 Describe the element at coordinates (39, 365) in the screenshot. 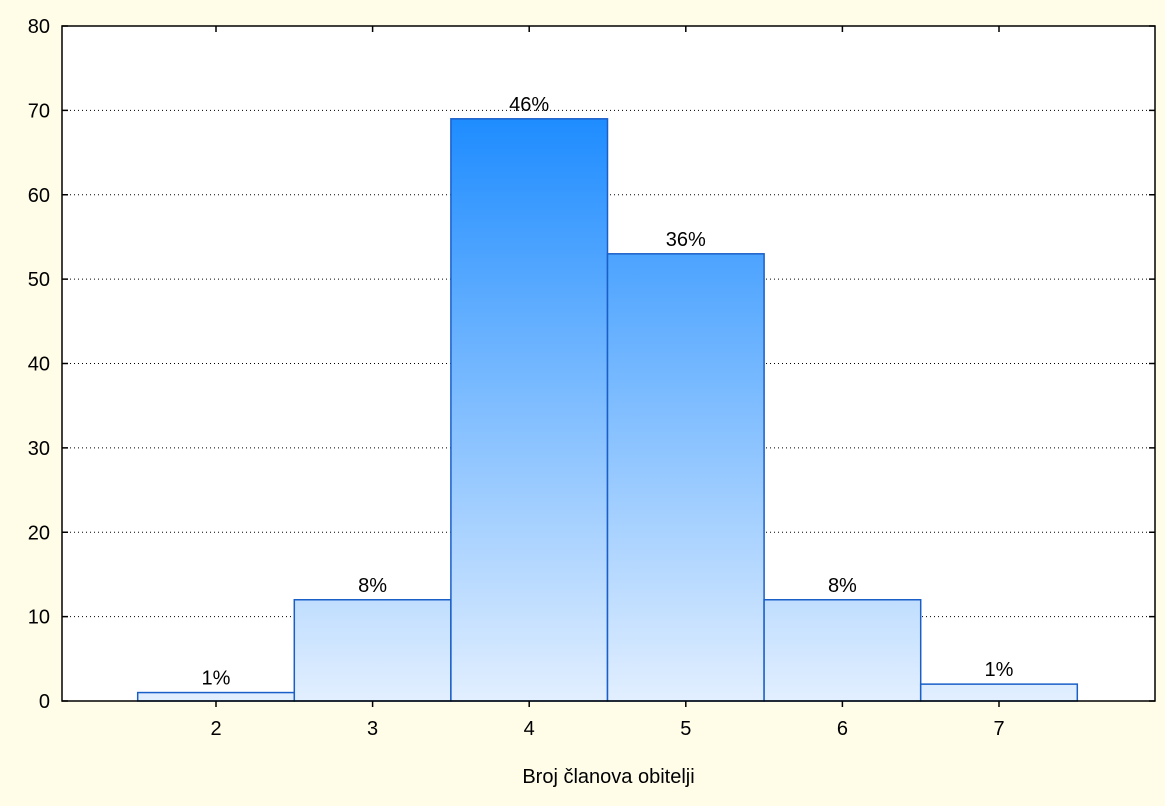

I see `y-tick-label: 40` at that location.